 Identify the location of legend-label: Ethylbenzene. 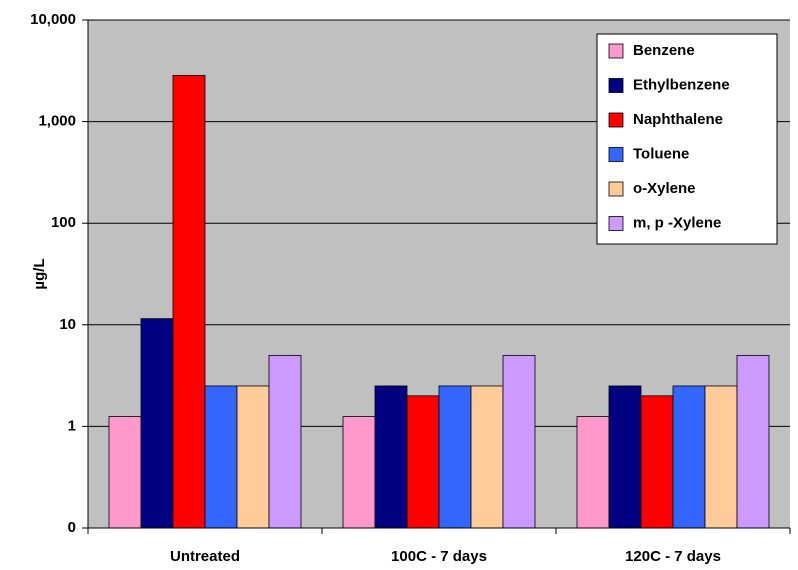
(681, 84).